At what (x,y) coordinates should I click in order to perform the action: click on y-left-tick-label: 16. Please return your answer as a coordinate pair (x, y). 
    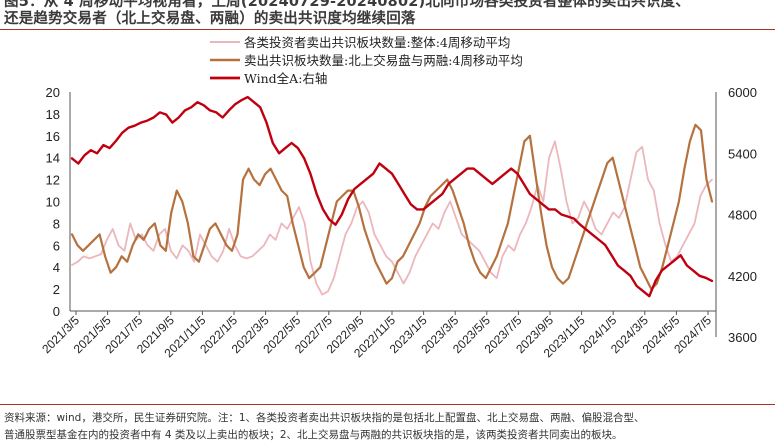
    Looking at the image, I should click on (53, 136).